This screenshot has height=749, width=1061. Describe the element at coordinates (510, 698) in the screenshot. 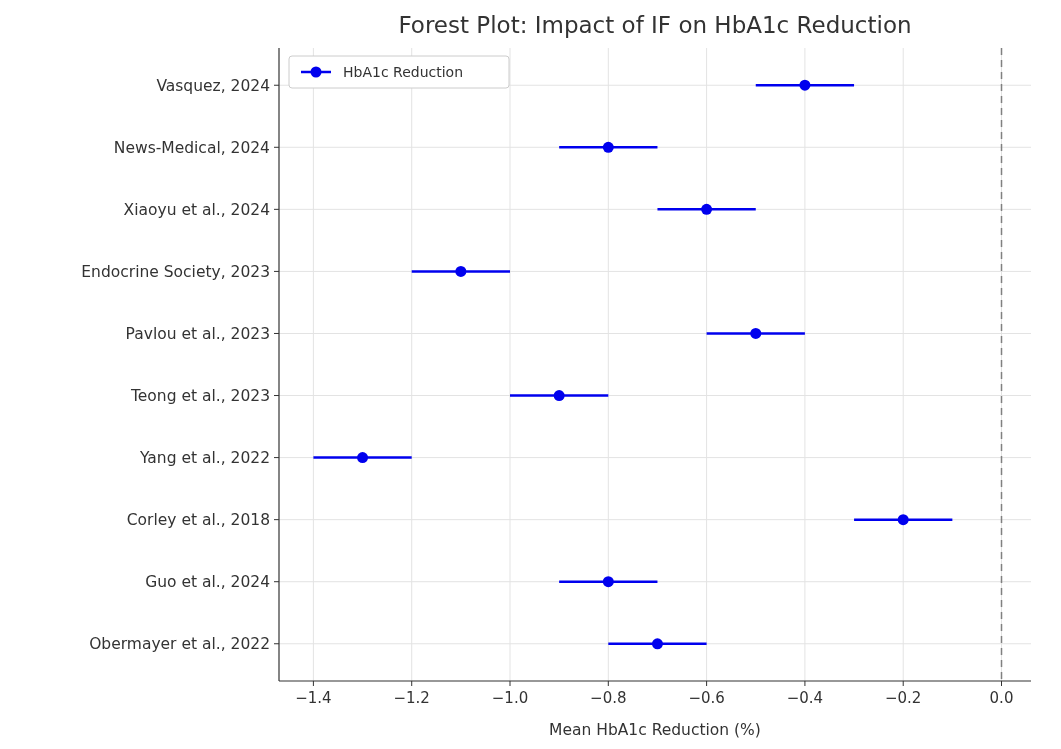

I see `x-tick-label: −1.0` at that location.